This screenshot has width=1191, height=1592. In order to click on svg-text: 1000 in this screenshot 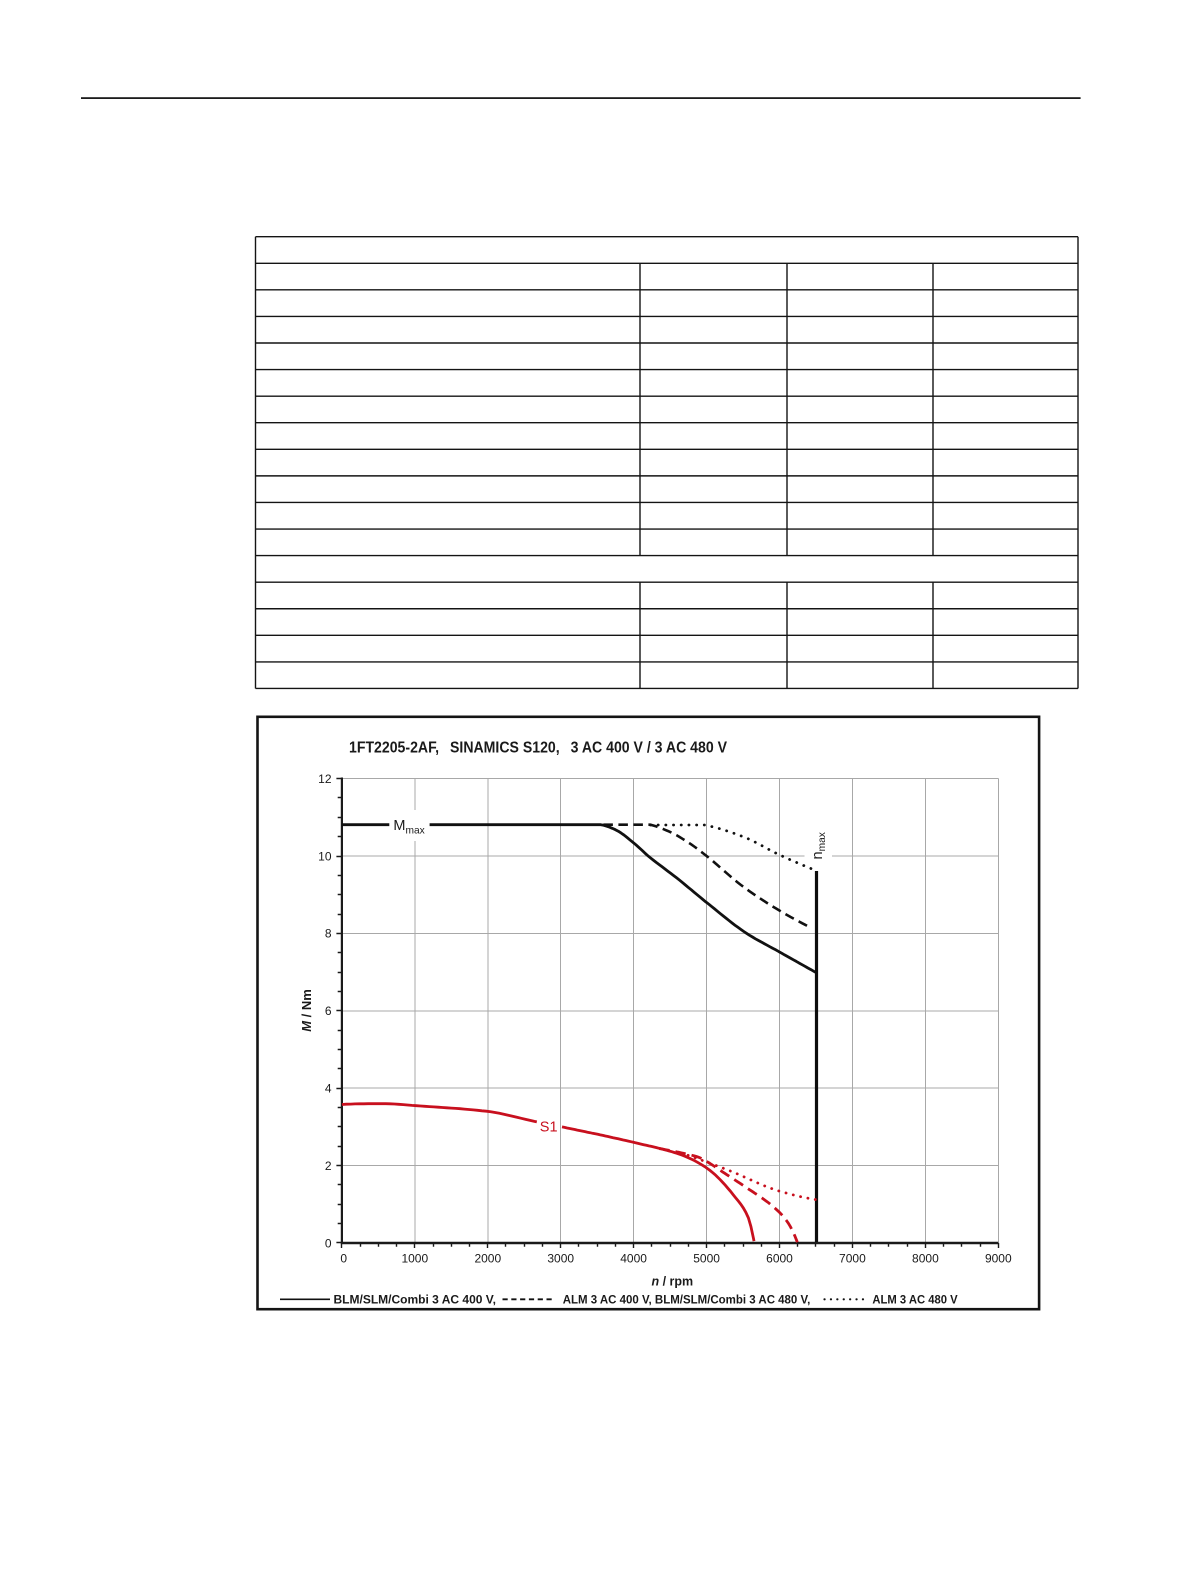, I will do `click(414, 1259)`.